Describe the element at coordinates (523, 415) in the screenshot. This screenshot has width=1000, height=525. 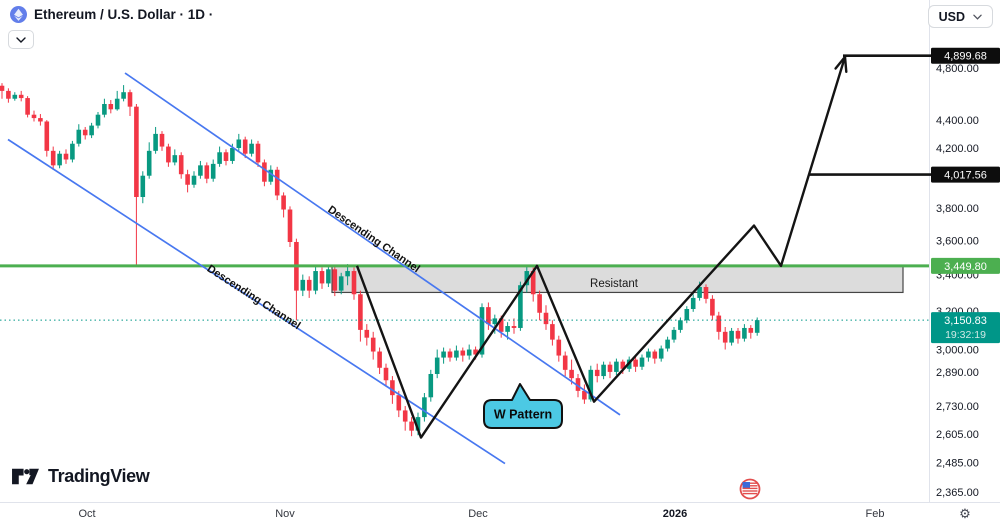
I see `w-pattern-label: W Pattern` at that location.